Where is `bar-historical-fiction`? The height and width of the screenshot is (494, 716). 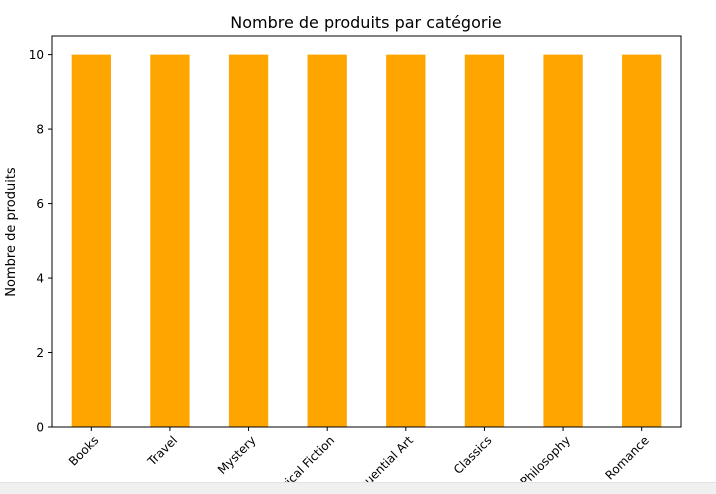 bar-historical-fiction is located at coordinates (327, 240).